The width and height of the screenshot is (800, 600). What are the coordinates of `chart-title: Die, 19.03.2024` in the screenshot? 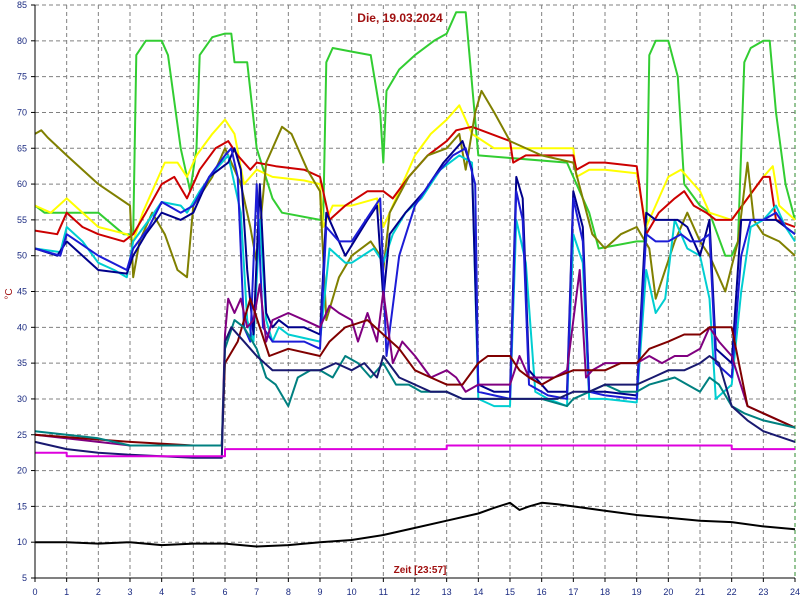 It's located at (400, 18).